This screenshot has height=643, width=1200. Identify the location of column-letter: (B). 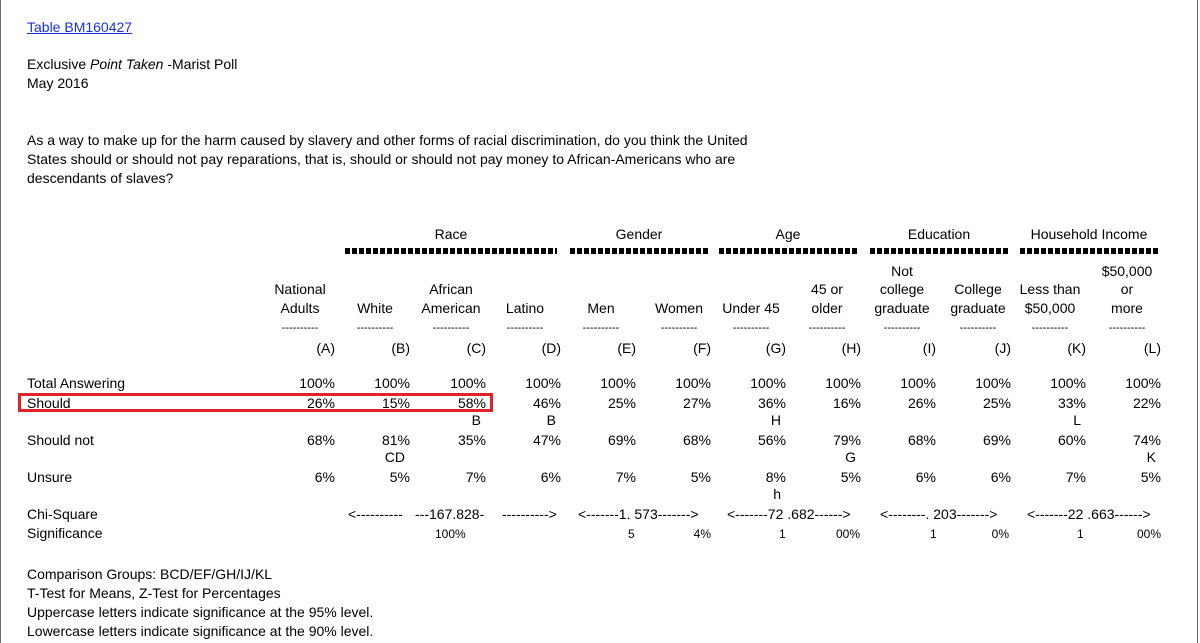
(400, 348).